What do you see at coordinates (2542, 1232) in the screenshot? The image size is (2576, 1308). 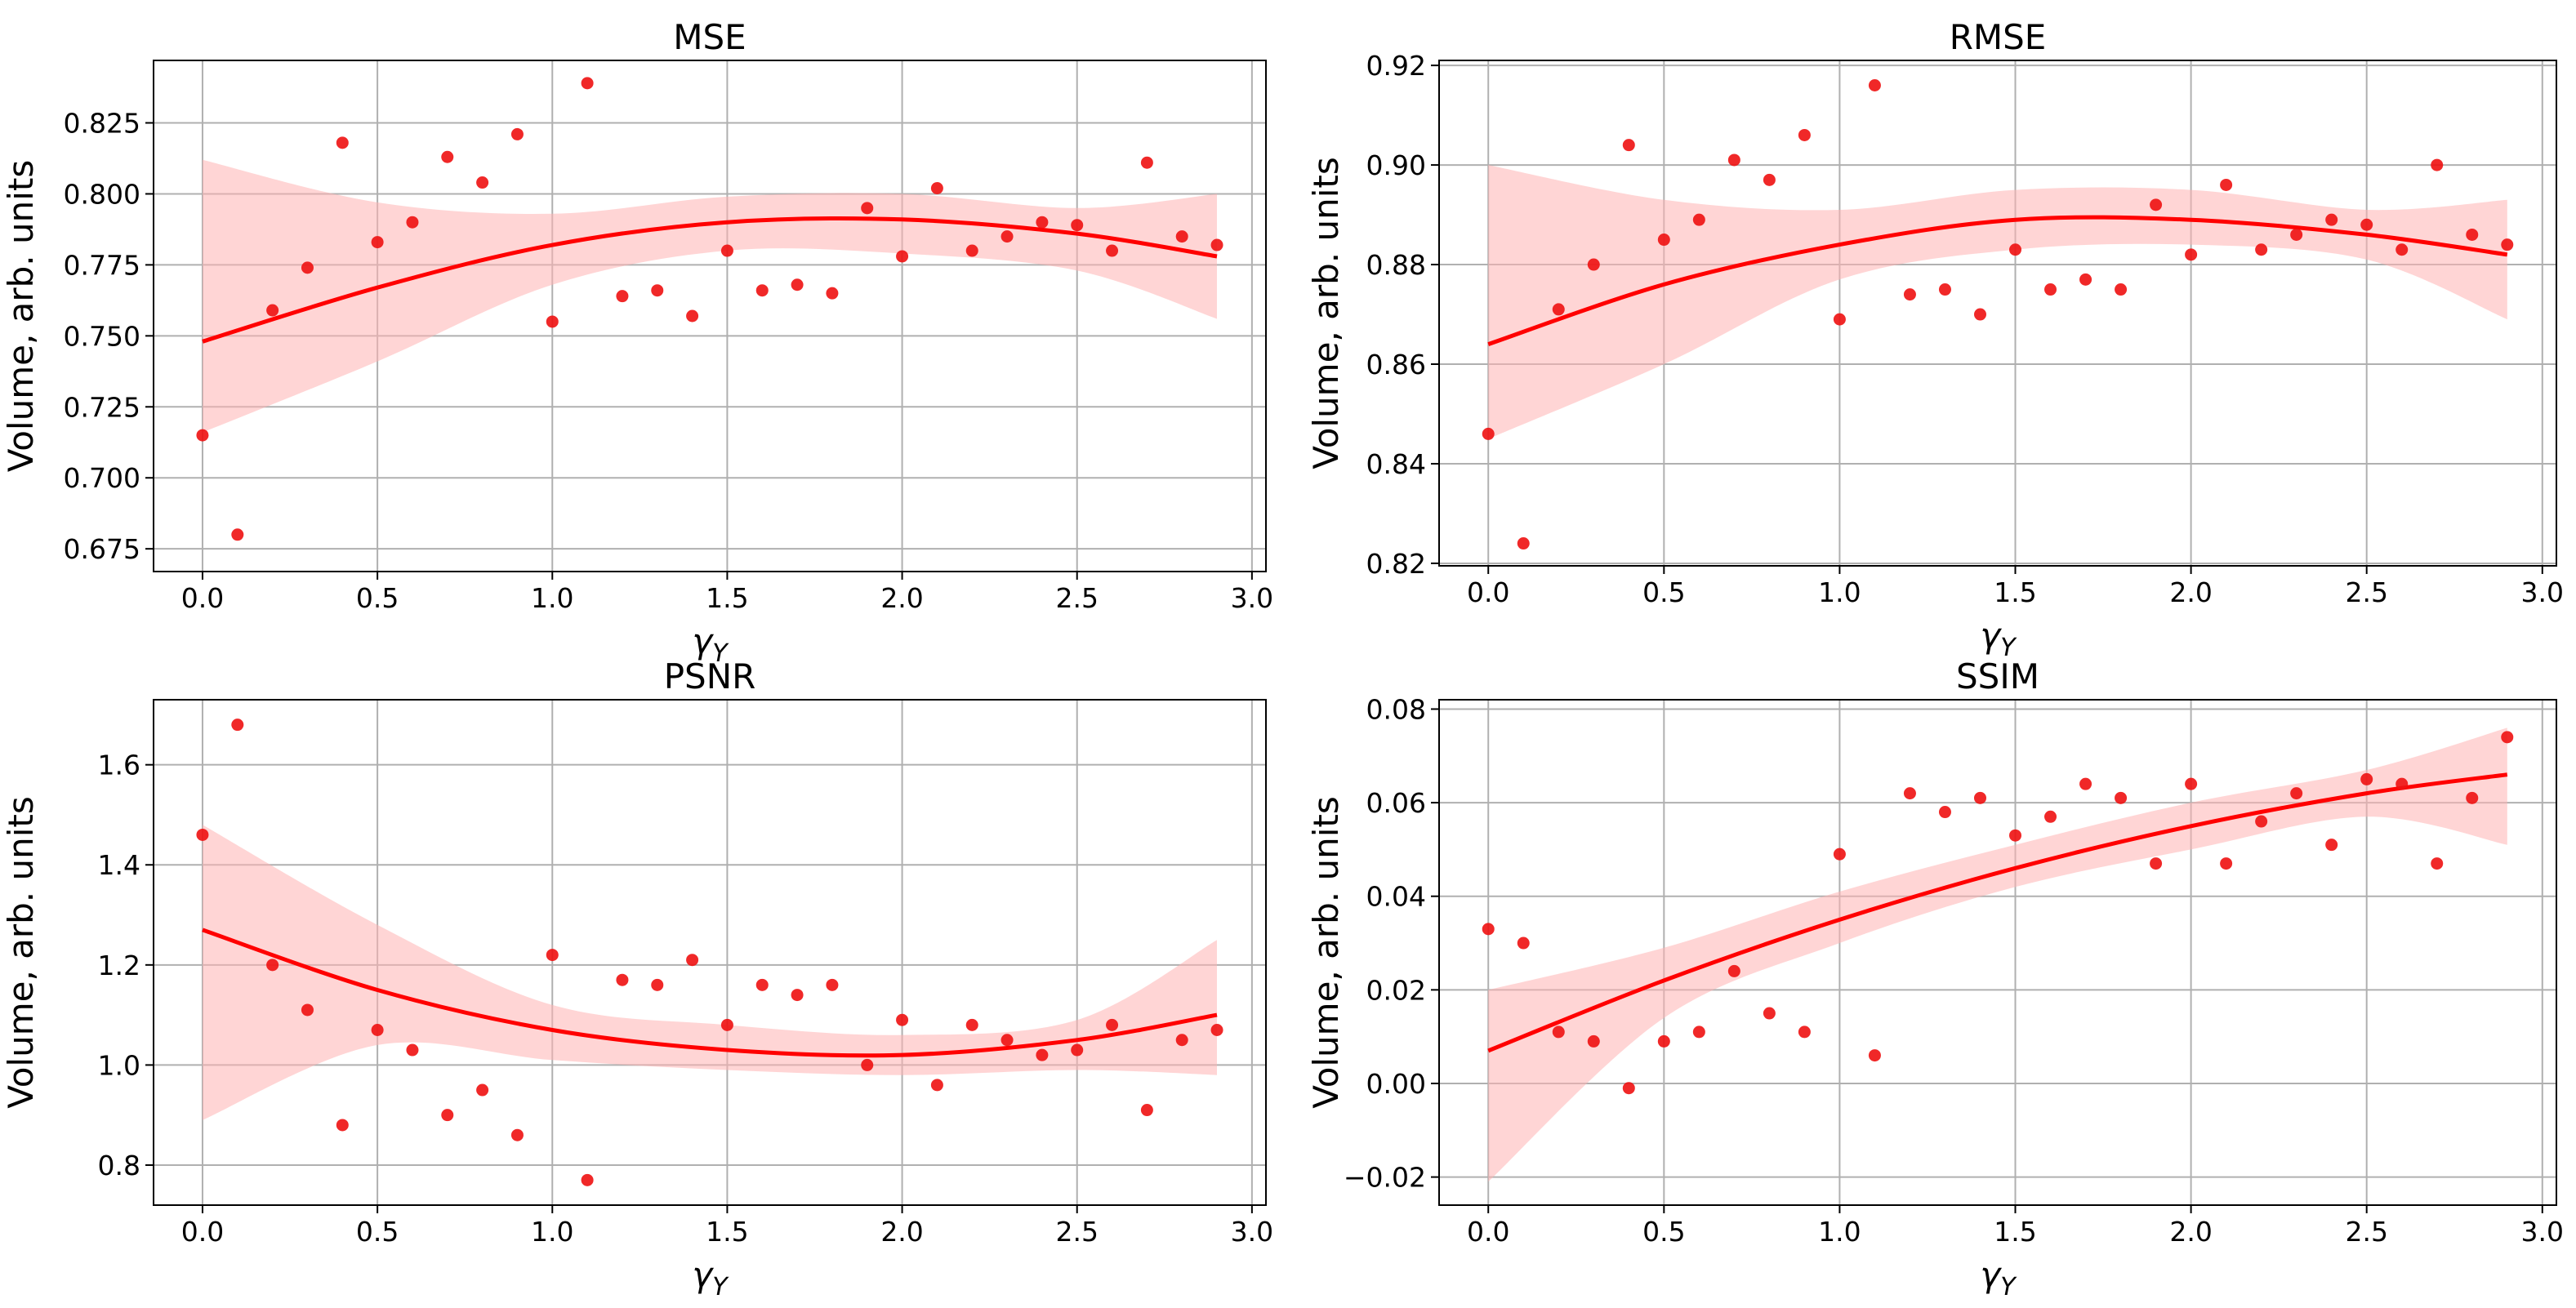 I see `x-tick-label: 3.0` at bounding box center [2542, 1232].